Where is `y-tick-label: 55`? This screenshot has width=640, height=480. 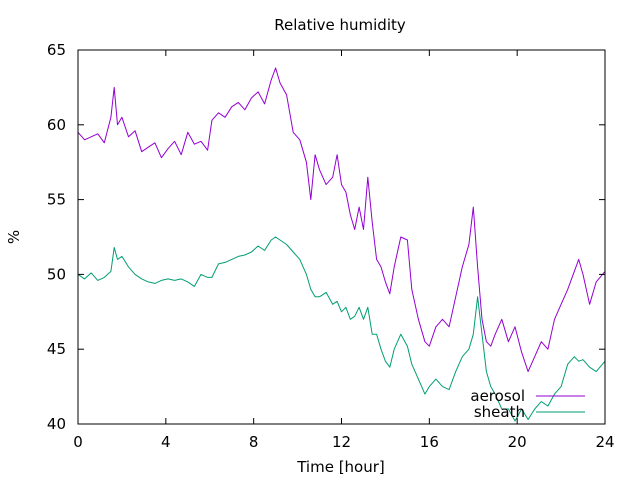 y-tick-label: 55 is located at coordinates (56, 200).